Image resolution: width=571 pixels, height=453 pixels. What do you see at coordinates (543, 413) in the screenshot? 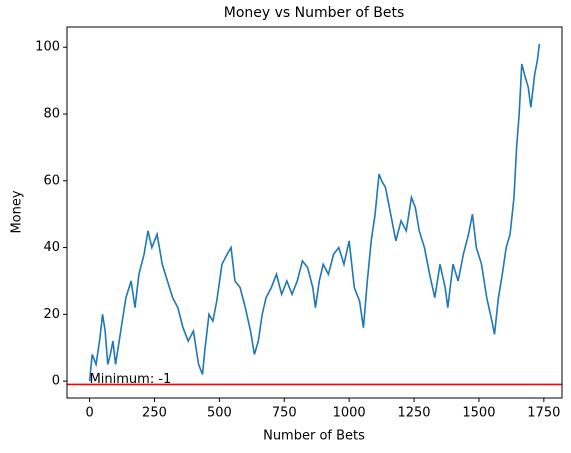
I see `x-tick-label: 1750` at bounding box center [543, 413].